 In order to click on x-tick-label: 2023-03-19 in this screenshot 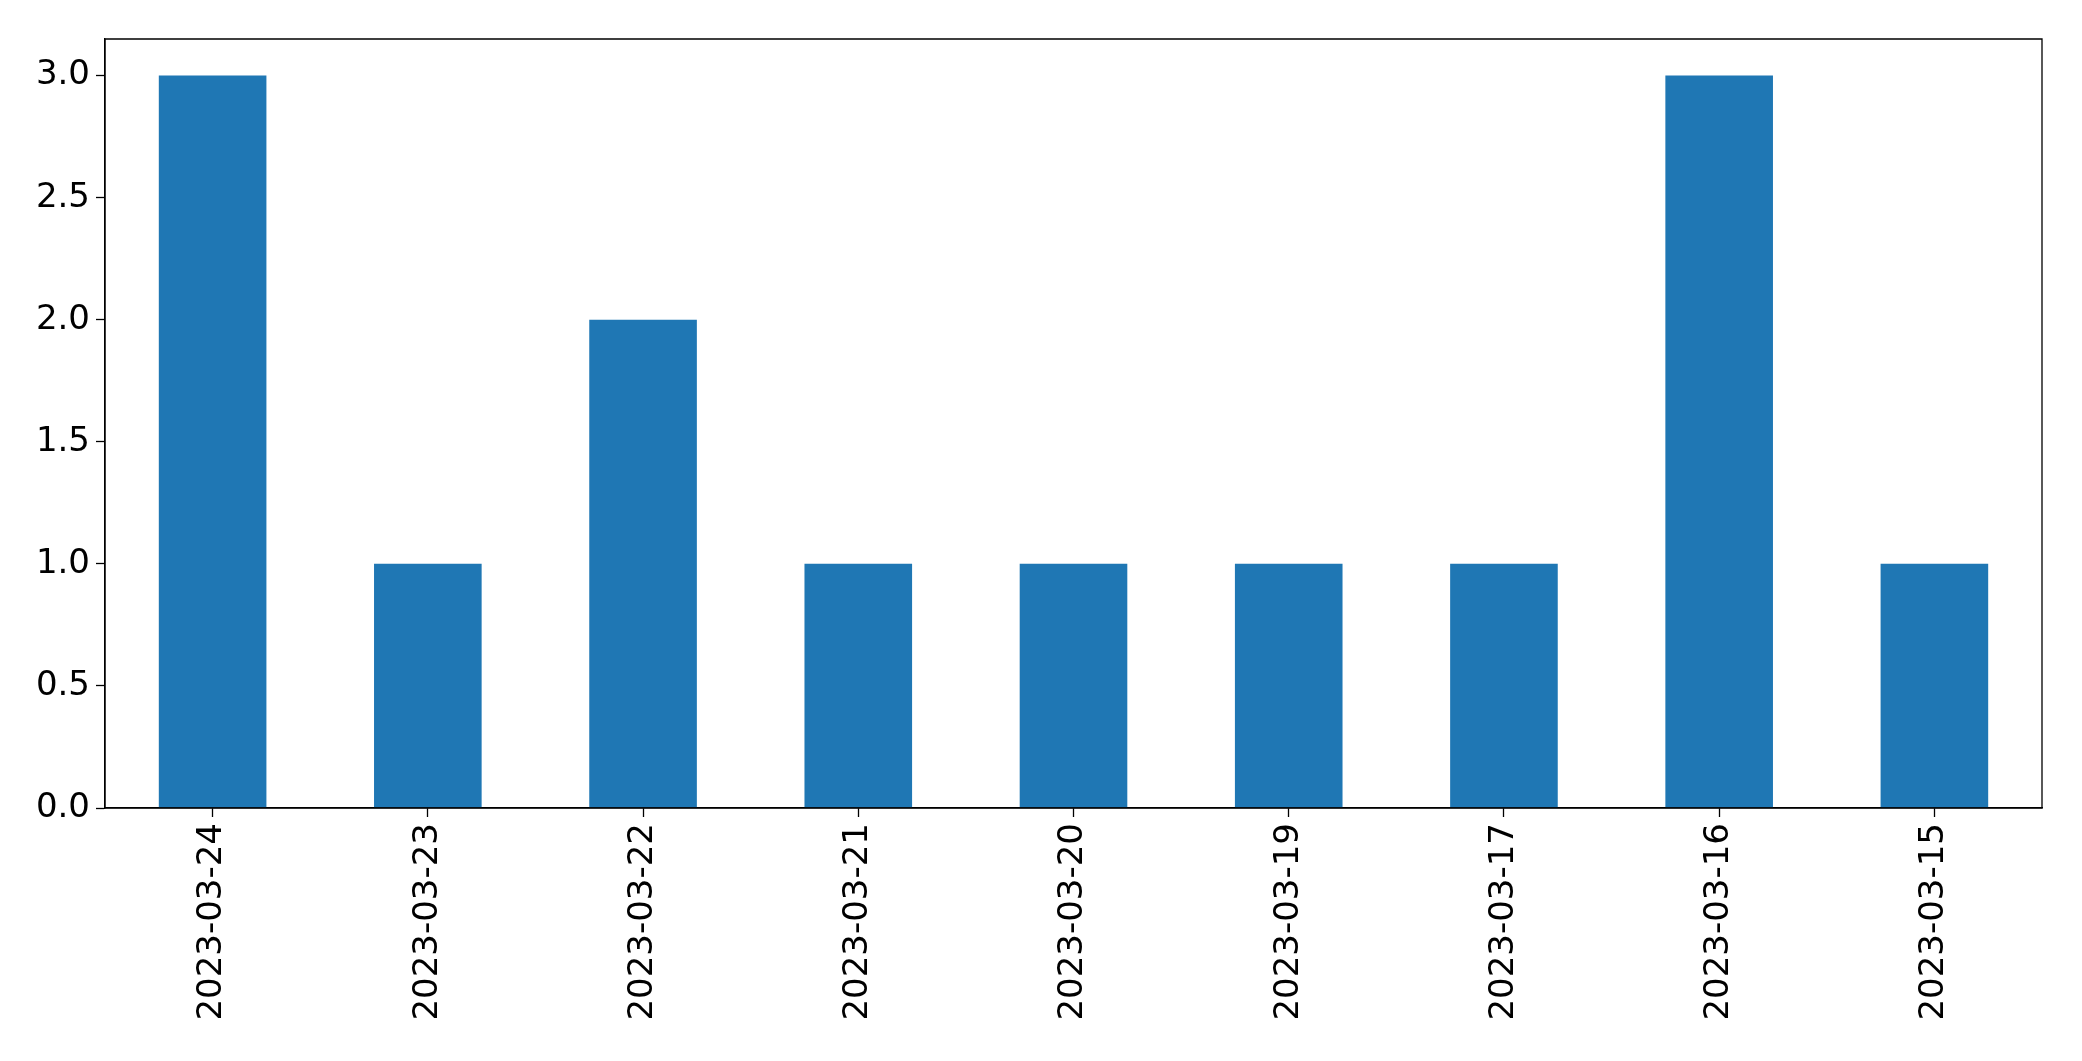, I will do `click(1285, 922)`.